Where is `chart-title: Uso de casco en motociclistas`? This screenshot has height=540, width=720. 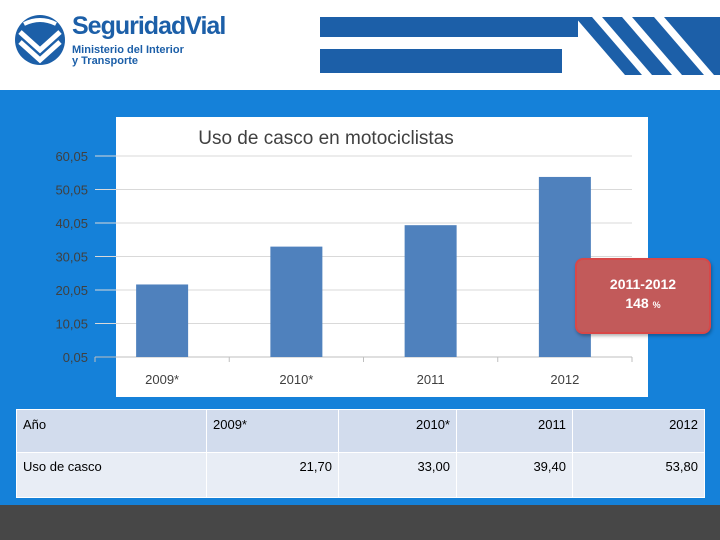 chart-title: Uso de casco en motociclistas is located at coordinates (326, 138).